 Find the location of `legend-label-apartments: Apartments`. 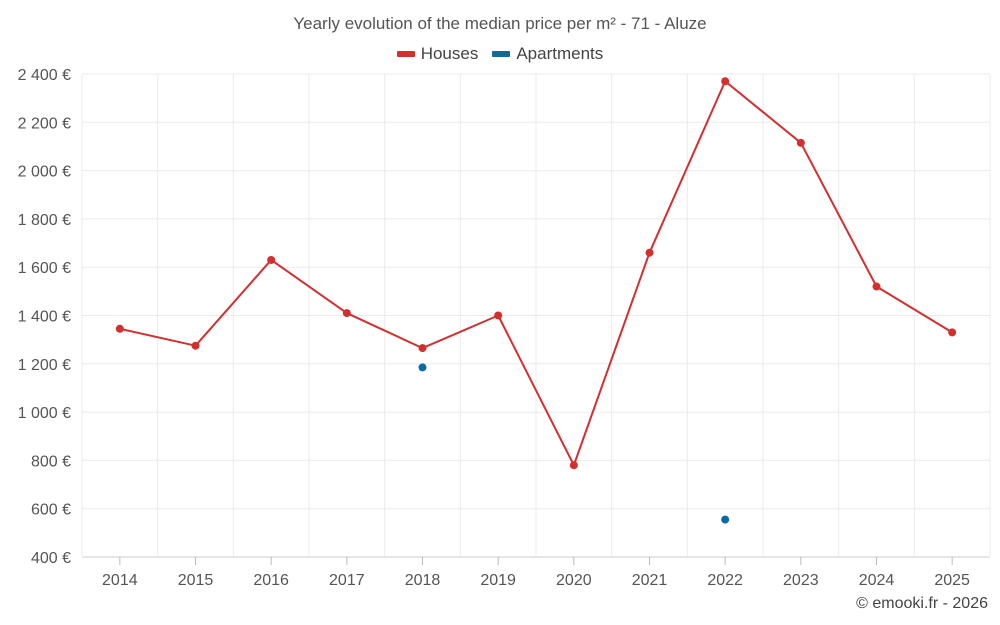

legend-label-apartments: Apartments is located at coordinates (560, 53).